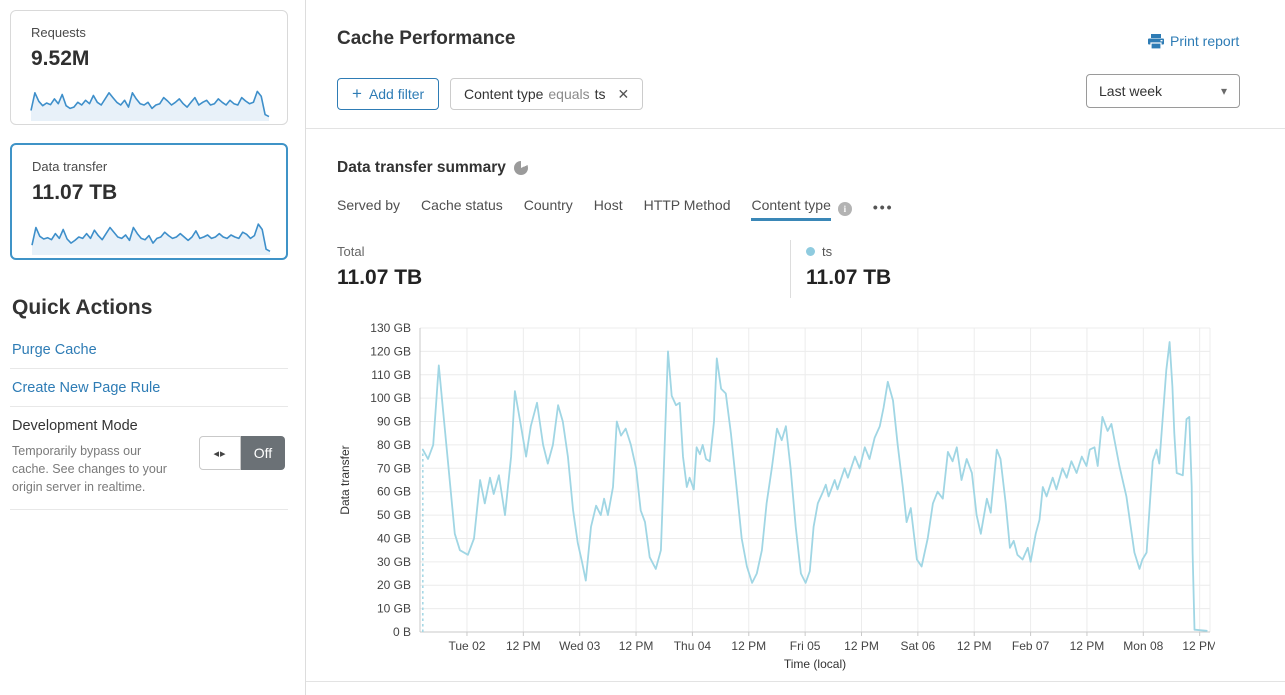 The image size is (1285, 695). I want to click on tab-host: Host, so click(608, 209).